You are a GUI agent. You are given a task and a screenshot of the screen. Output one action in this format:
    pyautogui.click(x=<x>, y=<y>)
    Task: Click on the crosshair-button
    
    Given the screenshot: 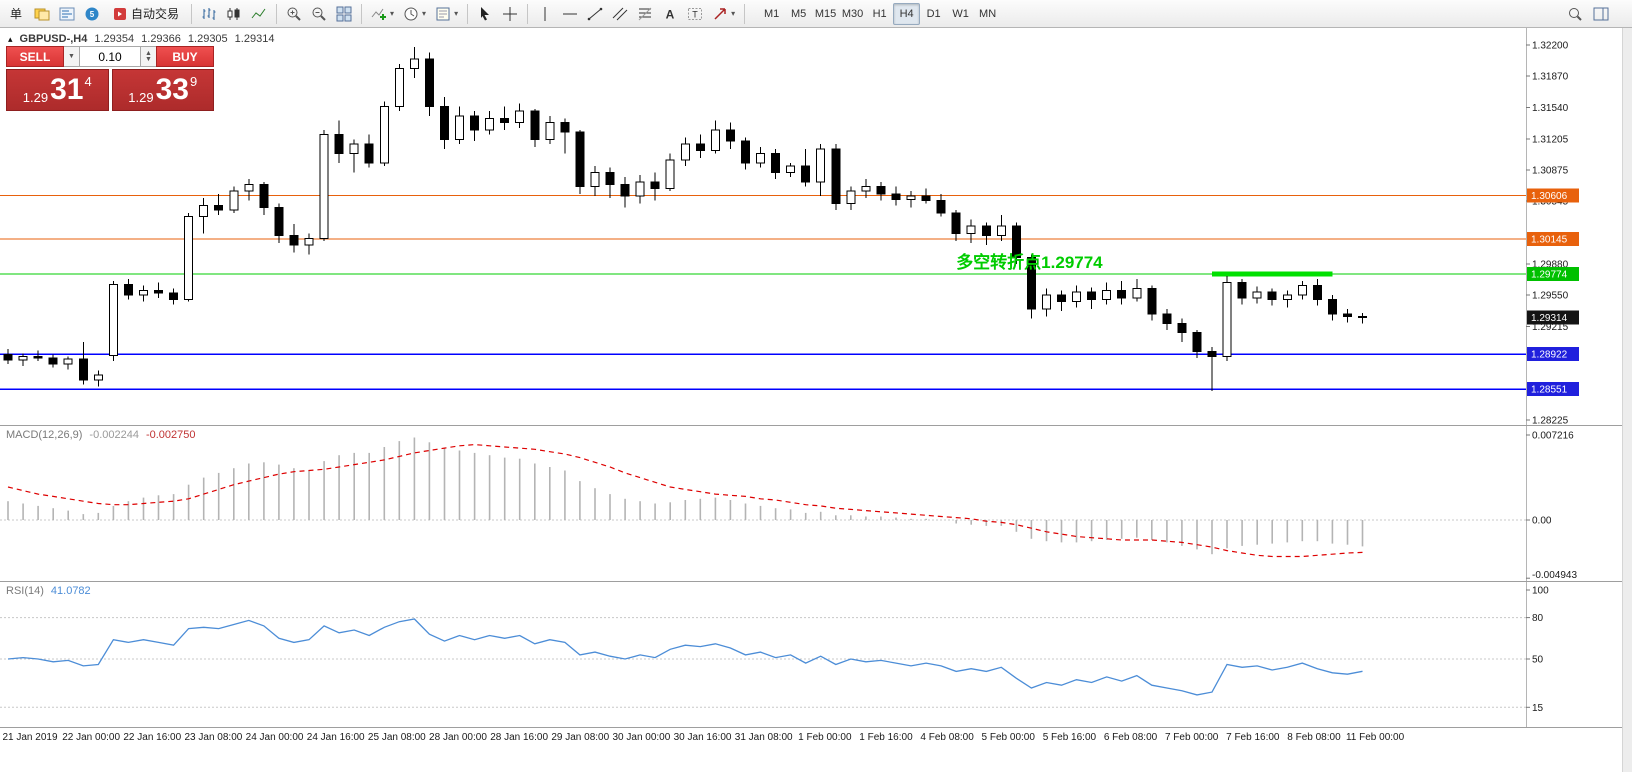 What is the action you would take?
    pyautogui.click(x=510, y=14)
    